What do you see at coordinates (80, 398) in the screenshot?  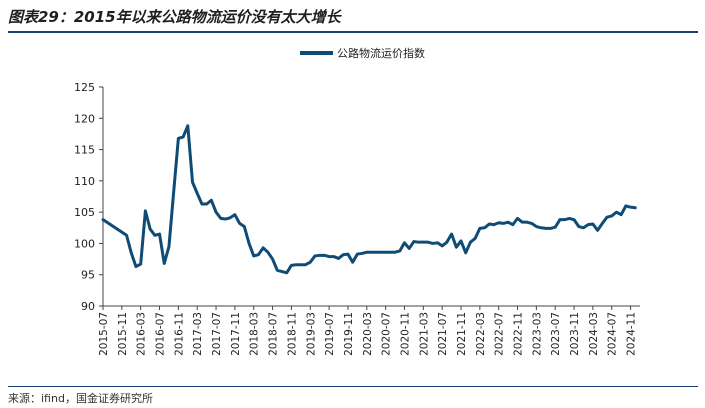 I see `source-note: 来源：ifind，国金证券研究所` at bounding box center [80, 398].